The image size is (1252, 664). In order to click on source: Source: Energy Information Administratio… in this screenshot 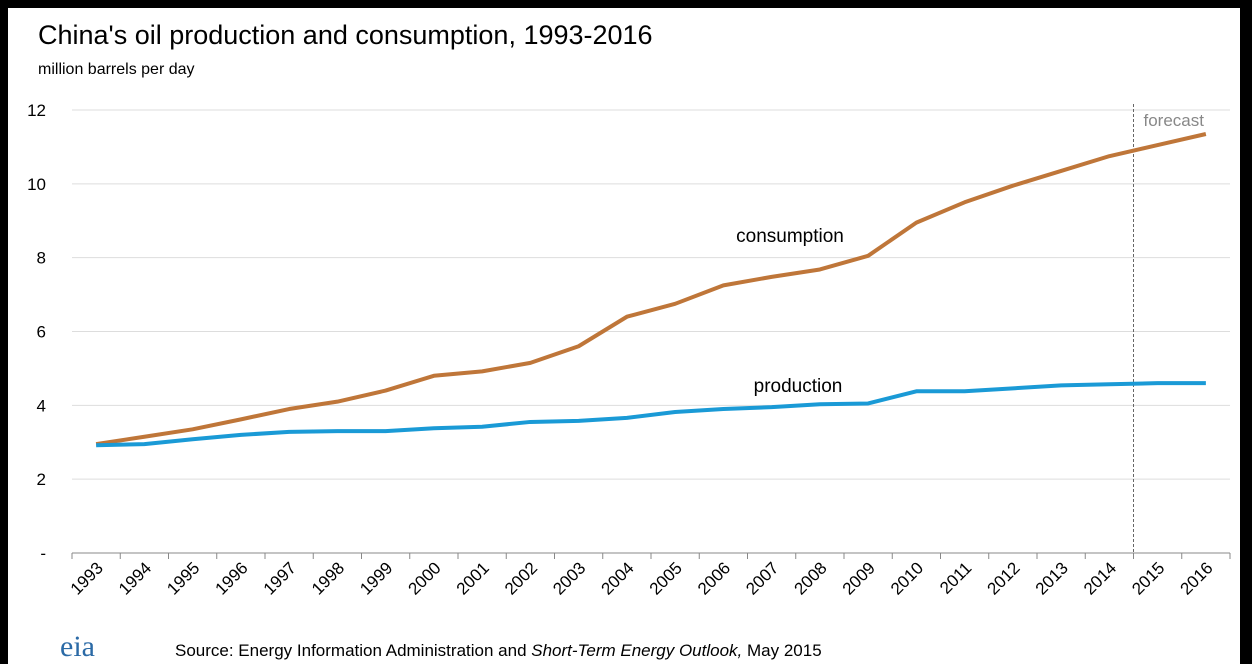, I will do `click(498, 650)`.